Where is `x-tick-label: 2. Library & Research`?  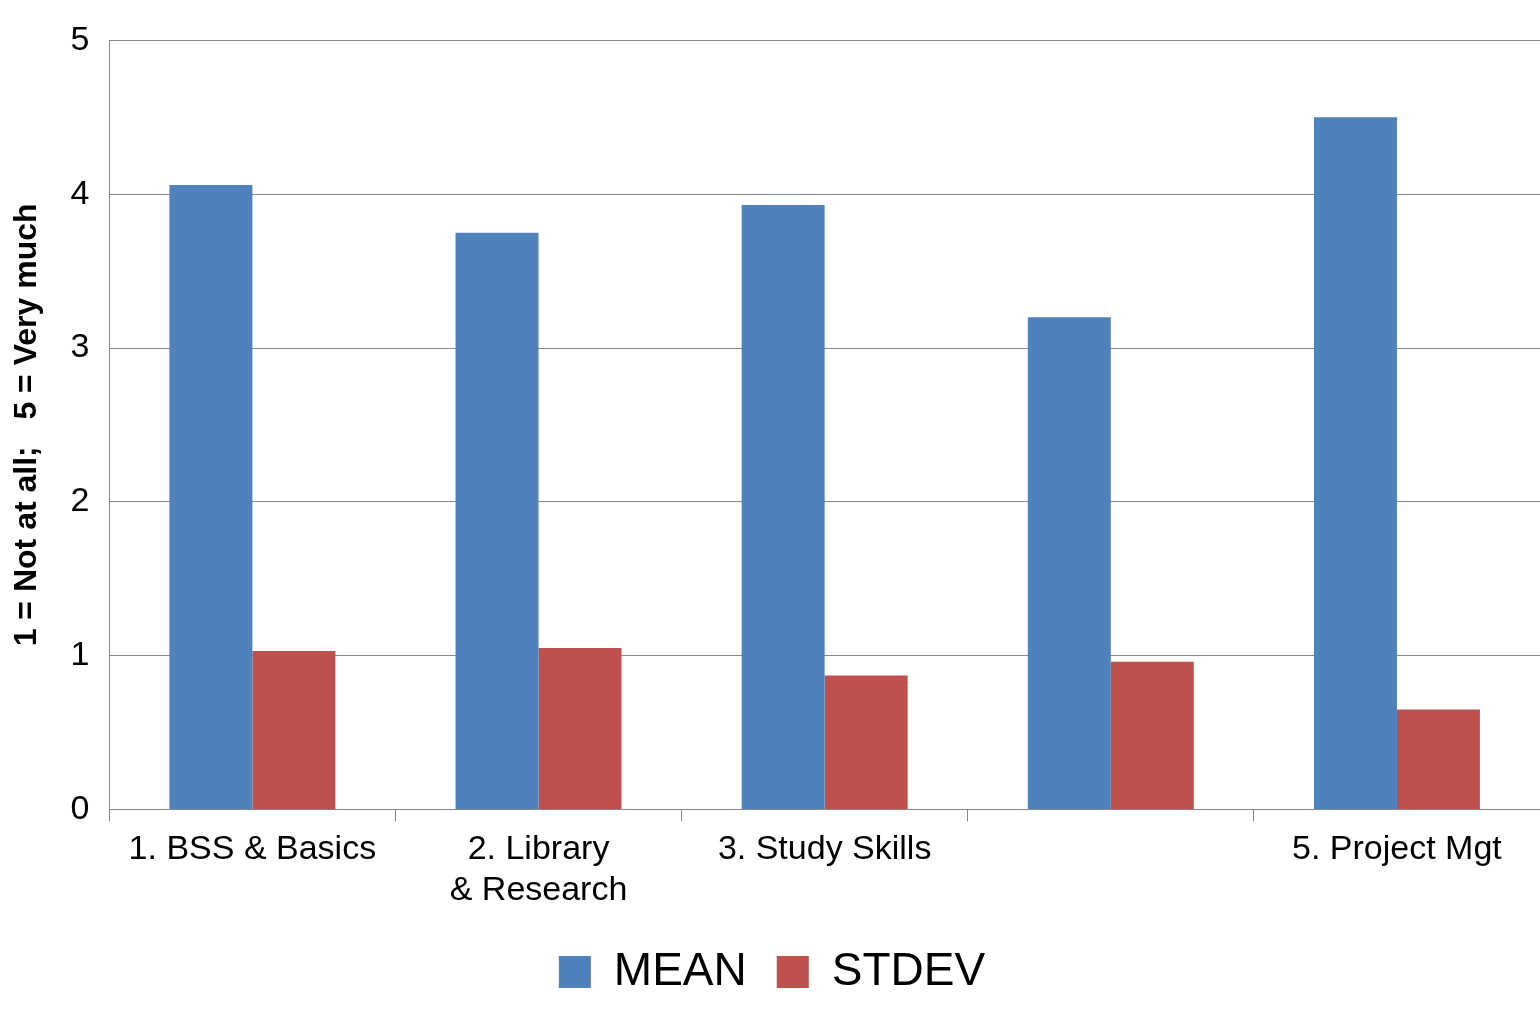 x-tick-label: 2. Library & Research is located at coordinates (538, 867).